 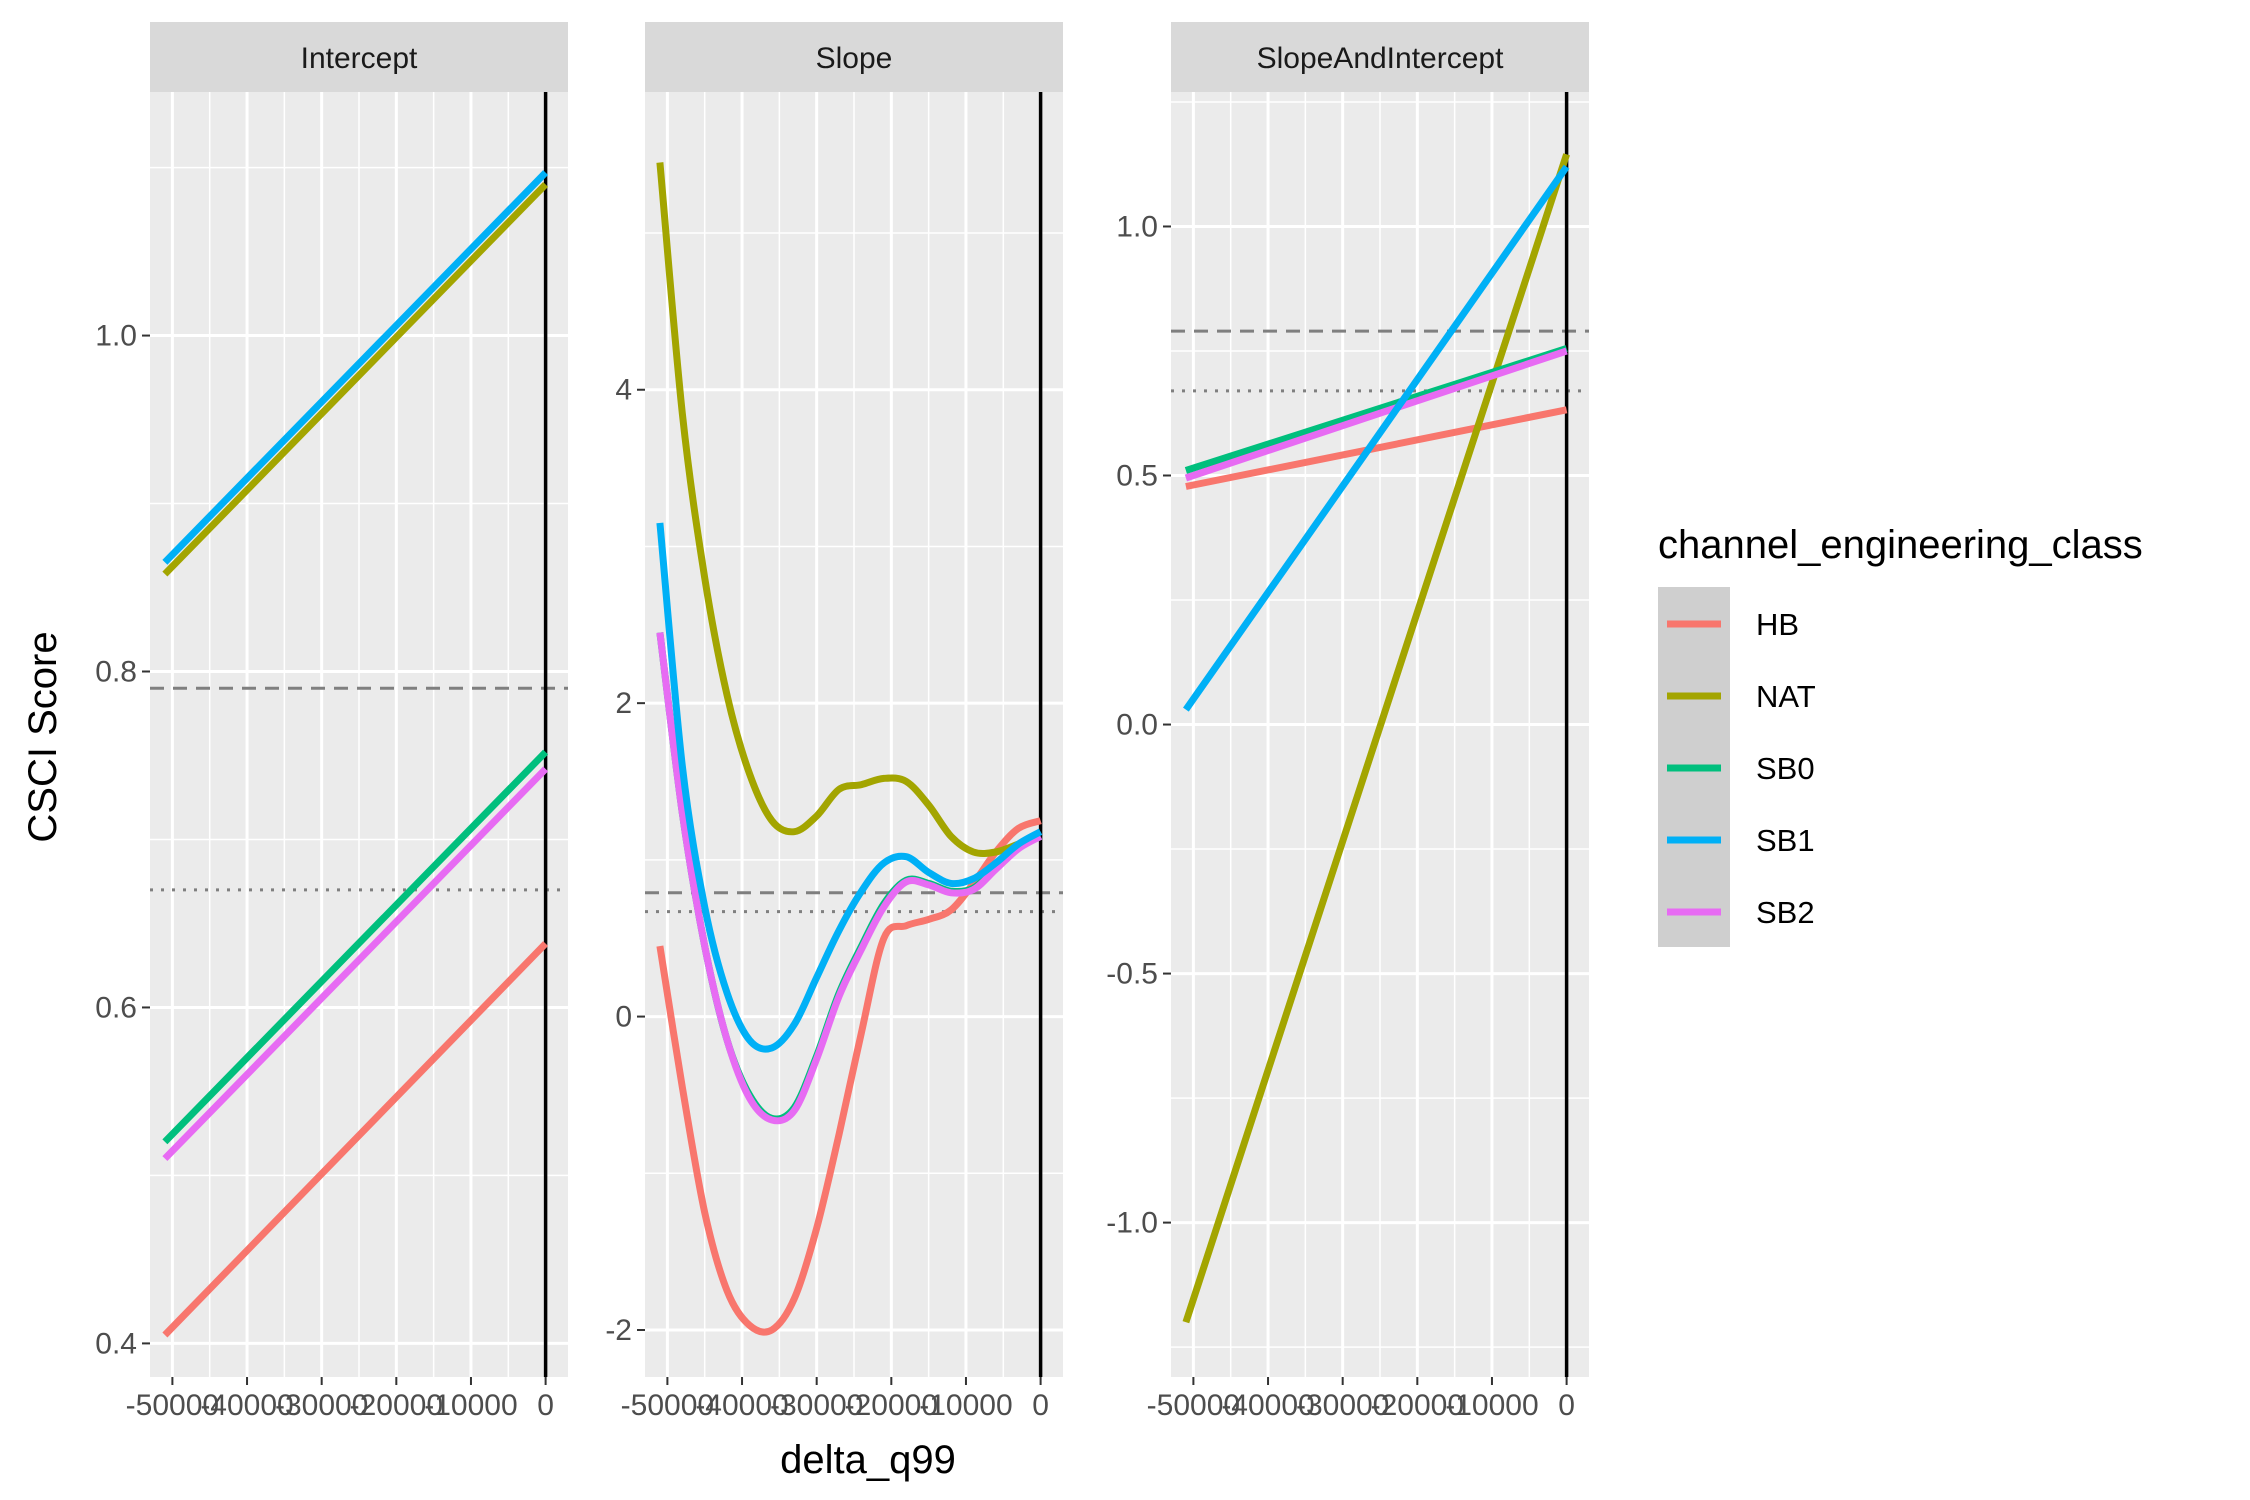 What do you see at coordinates (116, 672) in the screenshot?
I see `y-tick-label: 0.8` at bounding box center [116, 672].